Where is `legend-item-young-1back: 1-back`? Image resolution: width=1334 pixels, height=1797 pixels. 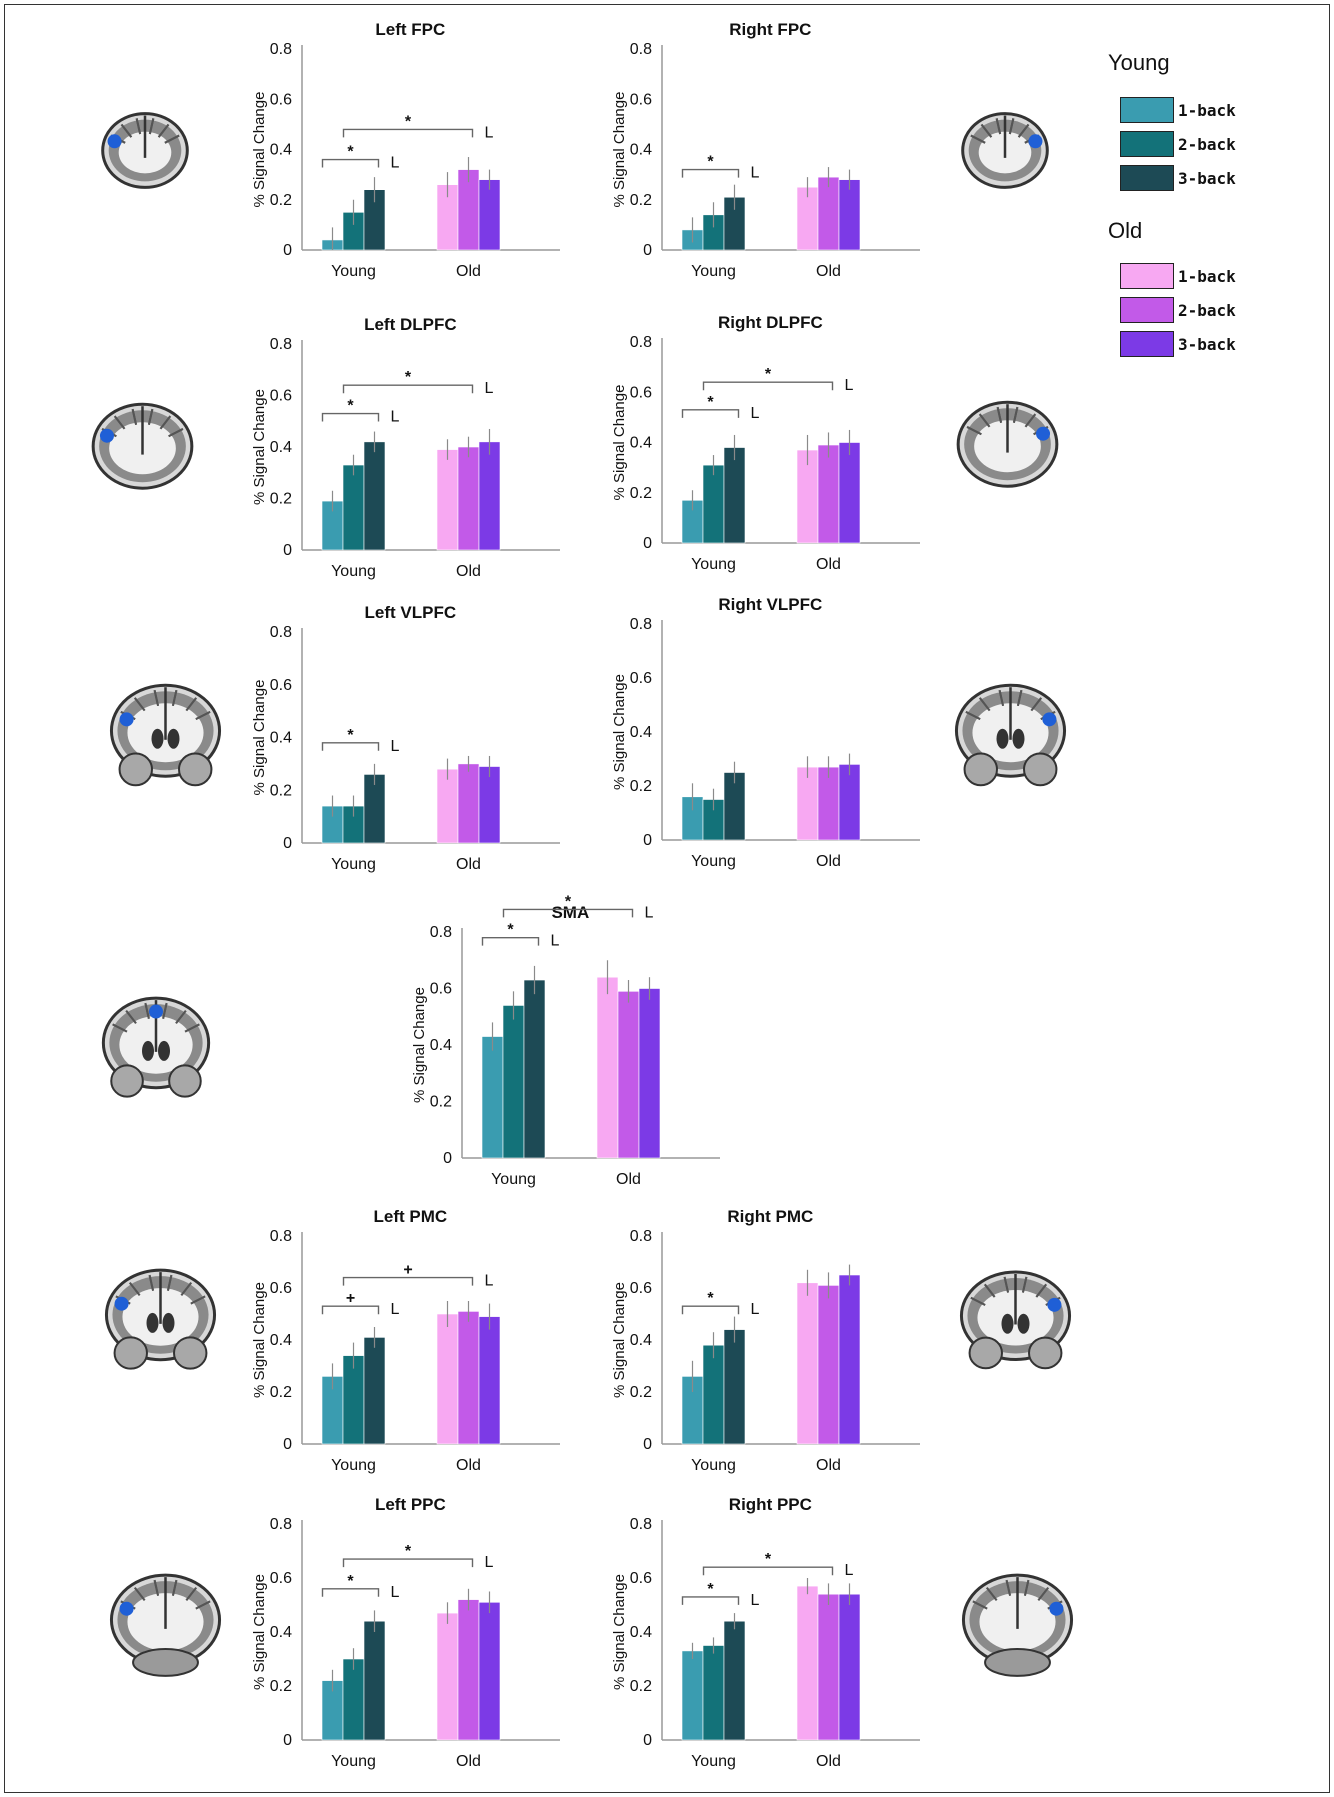 legend-item-young-1back: 1-back is located at coordinates (1178, 110).